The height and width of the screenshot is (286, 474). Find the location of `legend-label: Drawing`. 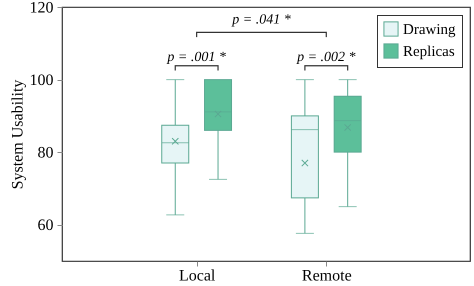

legend-label: Drawing is located at coordinates (429, 30).